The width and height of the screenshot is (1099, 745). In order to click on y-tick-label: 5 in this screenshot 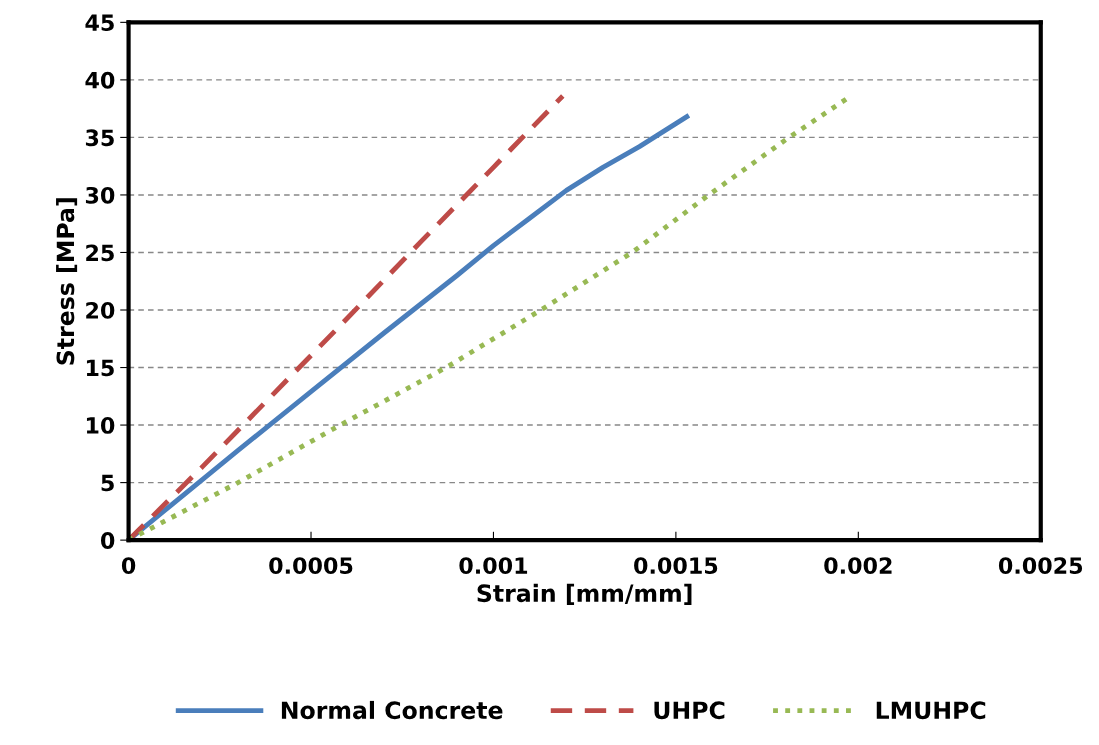, I will do `click(107, 483)`.